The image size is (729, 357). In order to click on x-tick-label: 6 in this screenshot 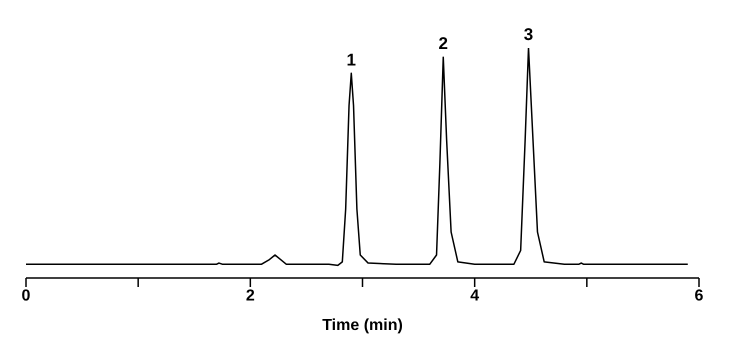, I will do `click(699, 295)`.